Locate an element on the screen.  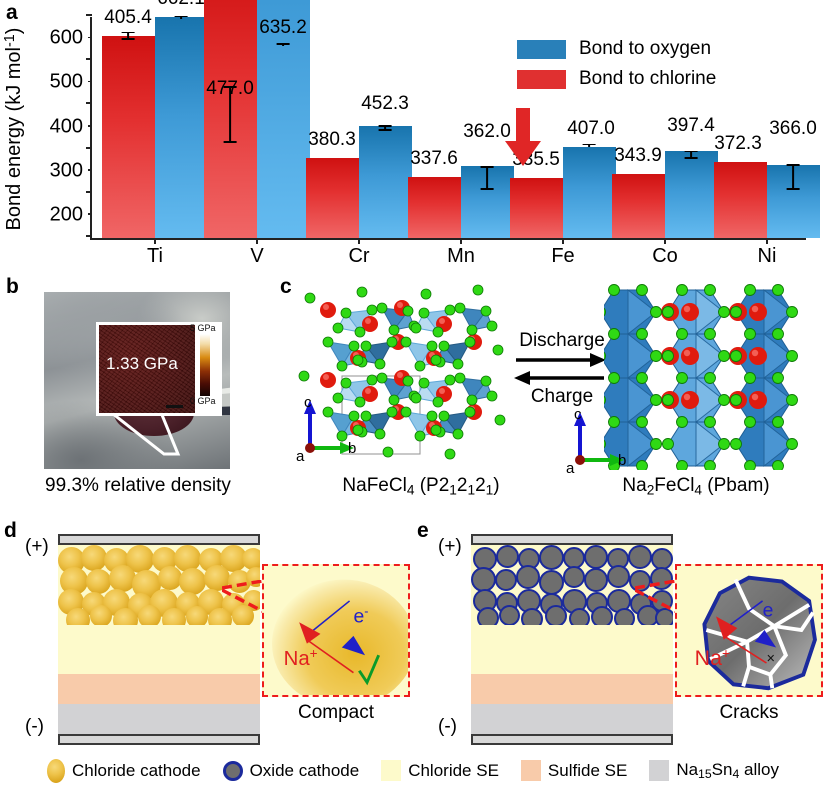
crystal-structure-na2fecl4 is located at coordinates (701, 377).